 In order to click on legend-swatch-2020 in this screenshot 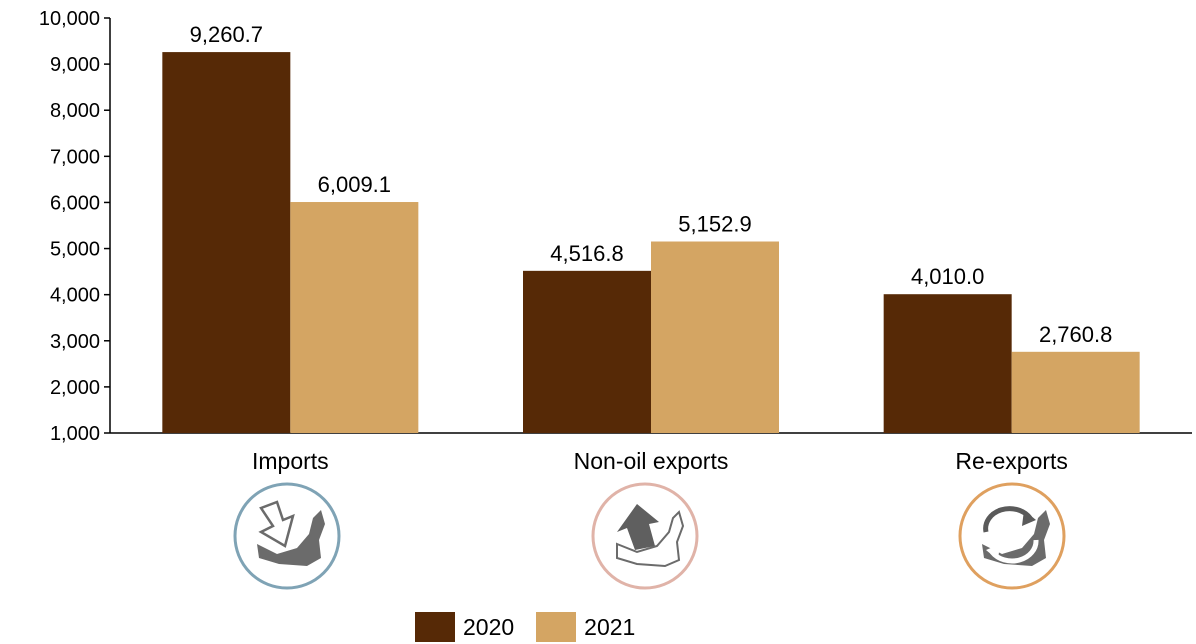, I will do `click(435, 627)`.